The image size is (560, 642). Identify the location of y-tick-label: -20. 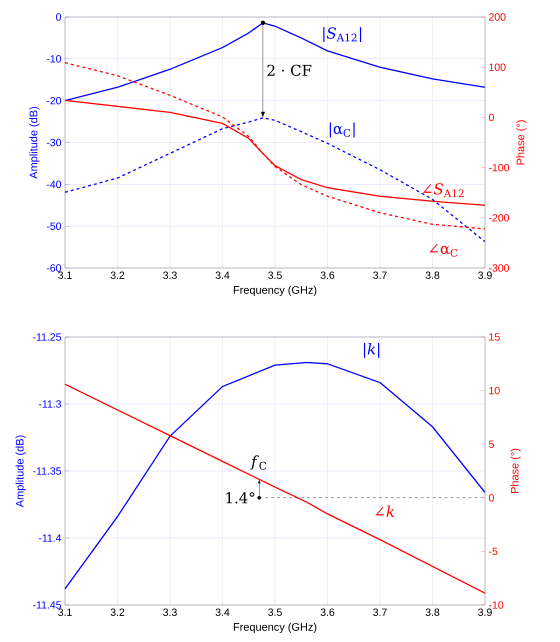
(54, 100).